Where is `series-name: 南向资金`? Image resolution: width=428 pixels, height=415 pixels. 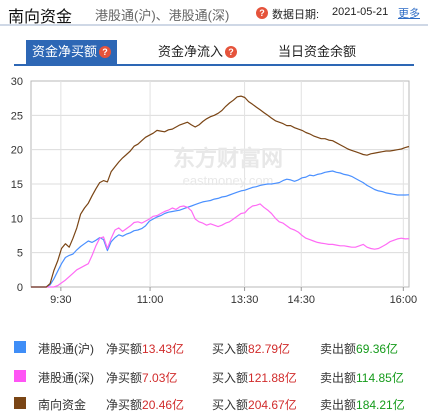
series-name: 南向资金 is located at coordinates (62, 405).